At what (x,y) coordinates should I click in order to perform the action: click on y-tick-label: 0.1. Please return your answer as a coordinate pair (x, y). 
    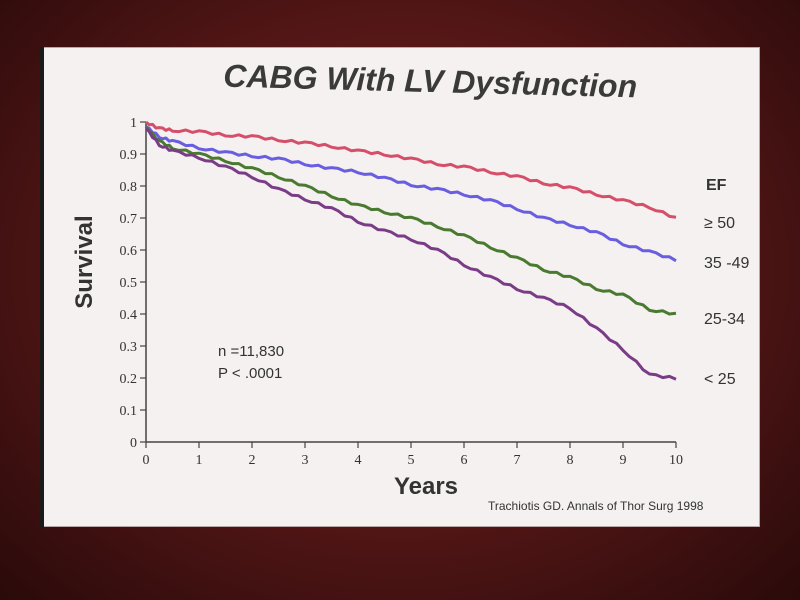
    Looking at the image, I should click on (129, 411).